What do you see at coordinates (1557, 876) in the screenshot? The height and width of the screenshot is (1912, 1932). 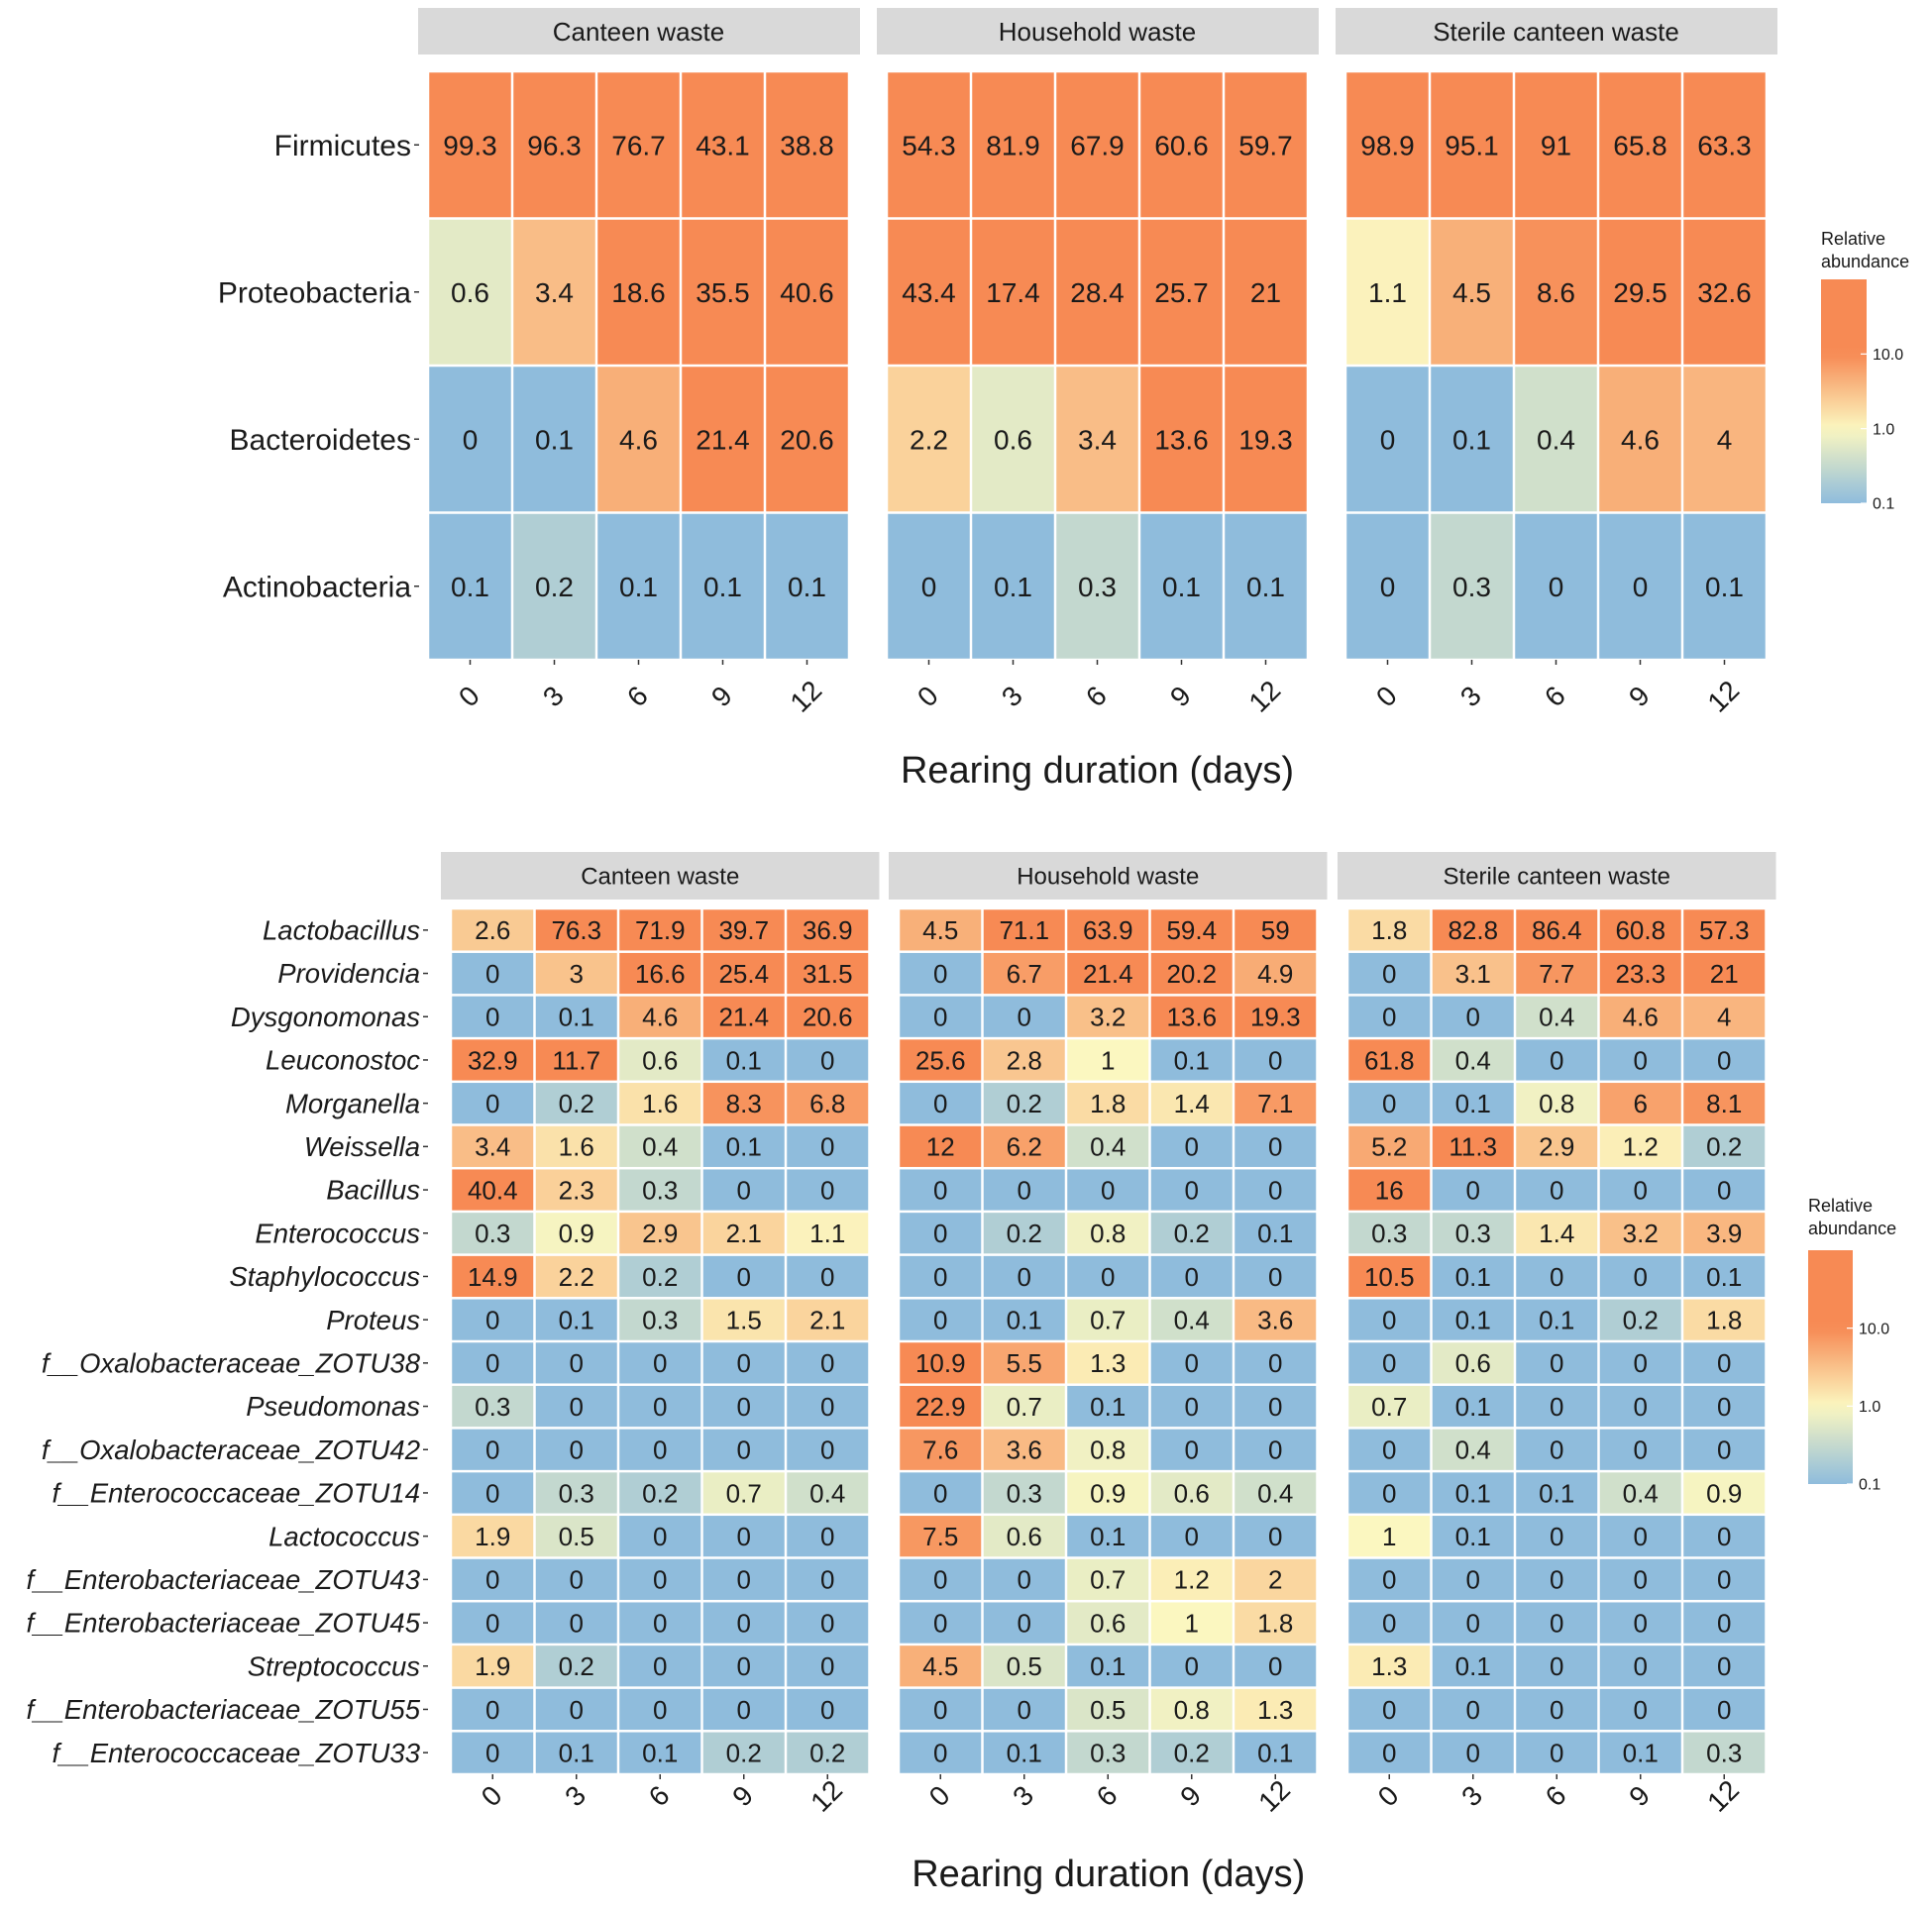 I see `facet-strip-sterile-canteen-waste` at bounding box center [1557, 876].